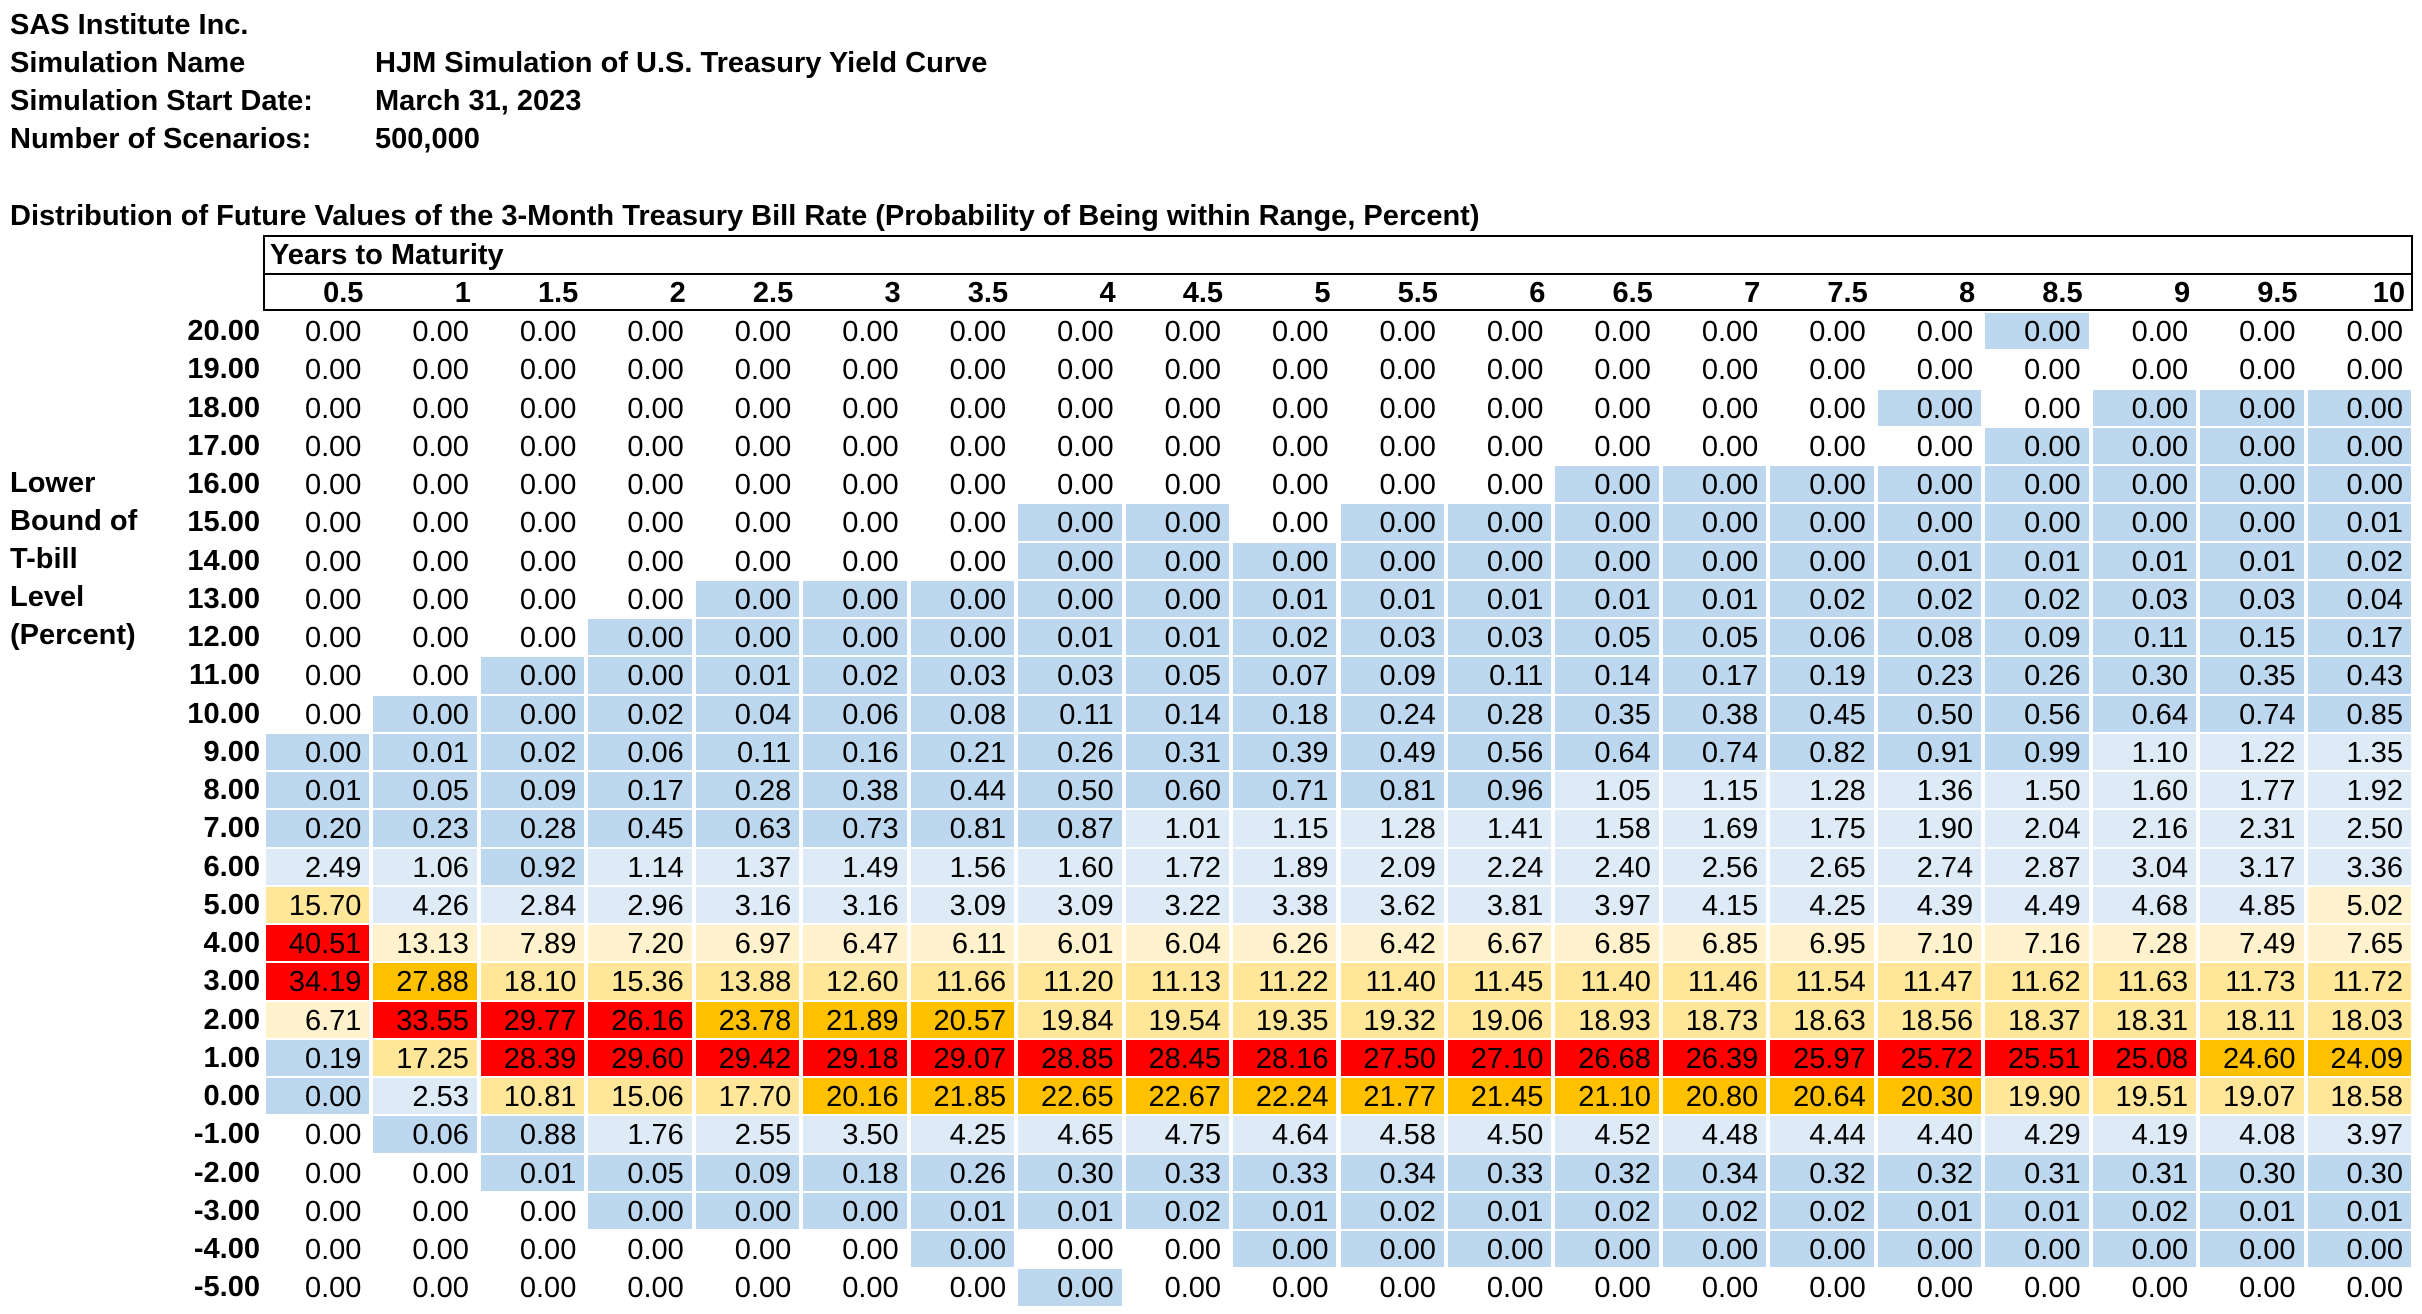 The width and height of the screenshot is (2422, 1314). I want to click on row-group-label-line-2: Bound of, so click(74, 521).